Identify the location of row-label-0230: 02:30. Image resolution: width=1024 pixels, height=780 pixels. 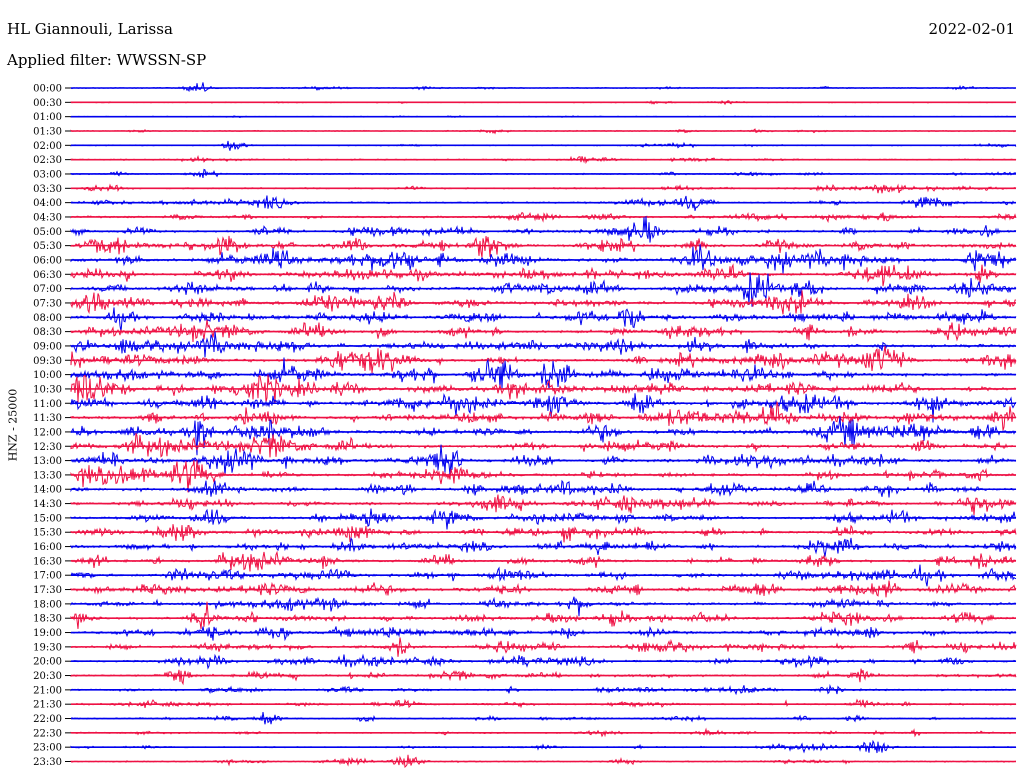
(47, 160).